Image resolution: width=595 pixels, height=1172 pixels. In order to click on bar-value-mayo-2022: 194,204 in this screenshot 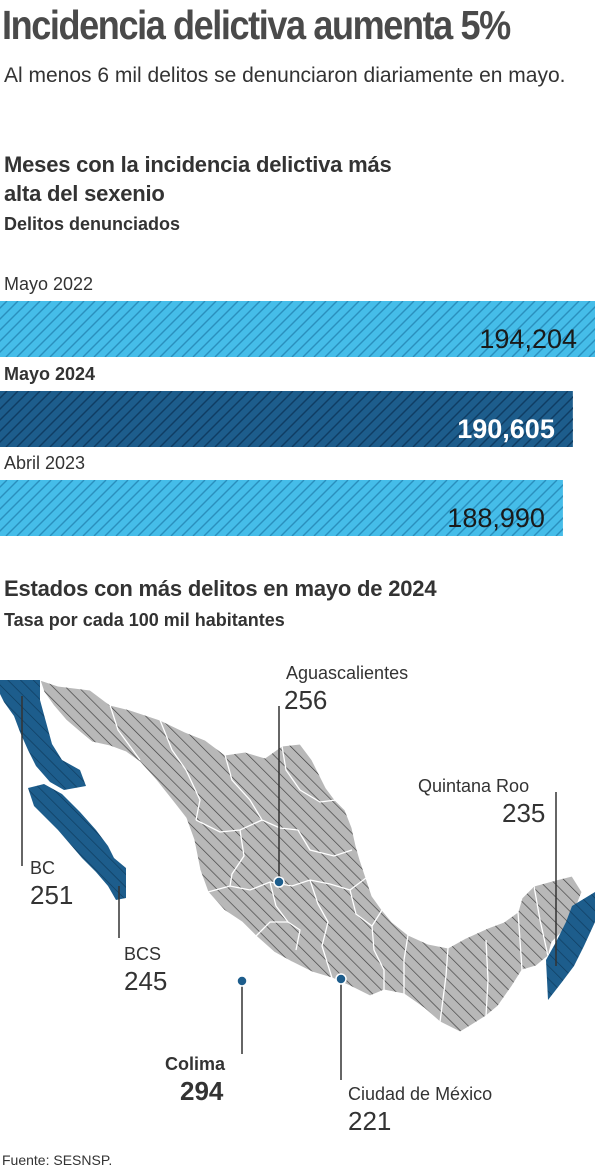, I will do `click(528, 339)`.